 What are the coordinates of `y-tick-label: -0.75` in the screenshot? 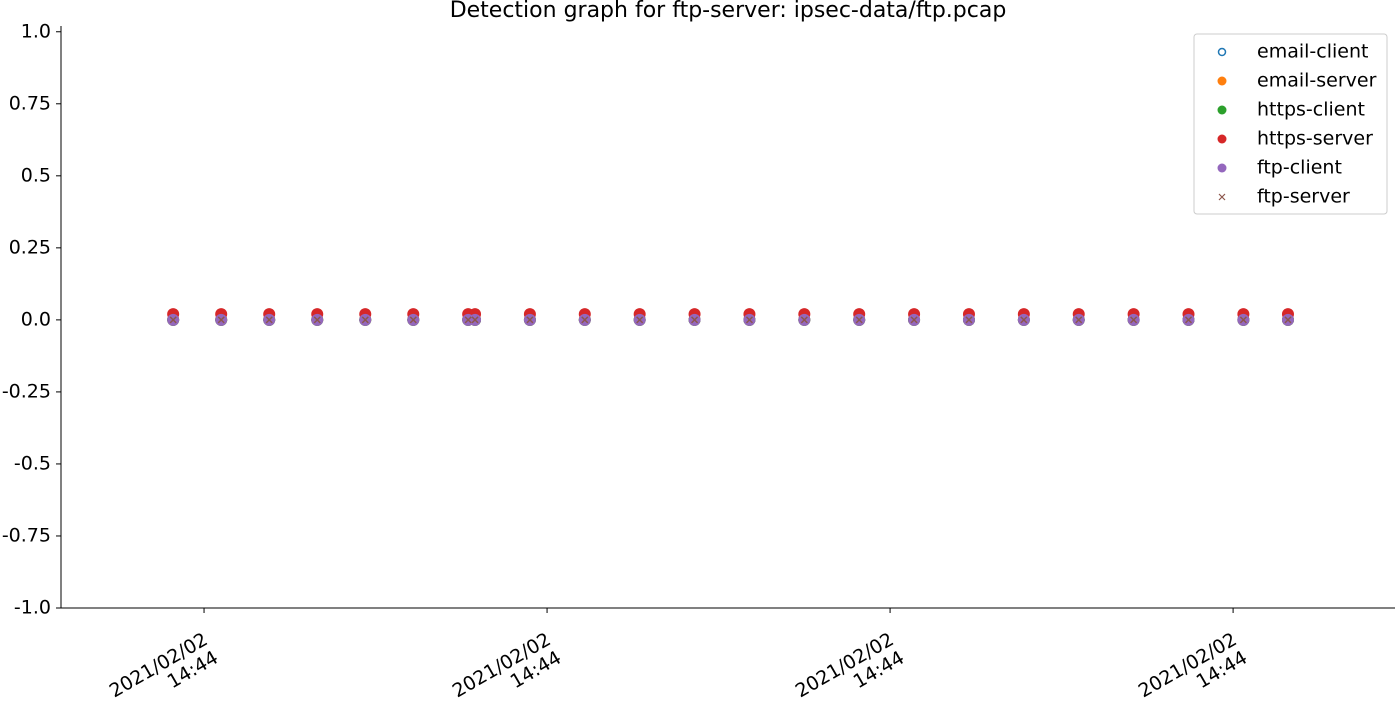 It's located at (26, 535).